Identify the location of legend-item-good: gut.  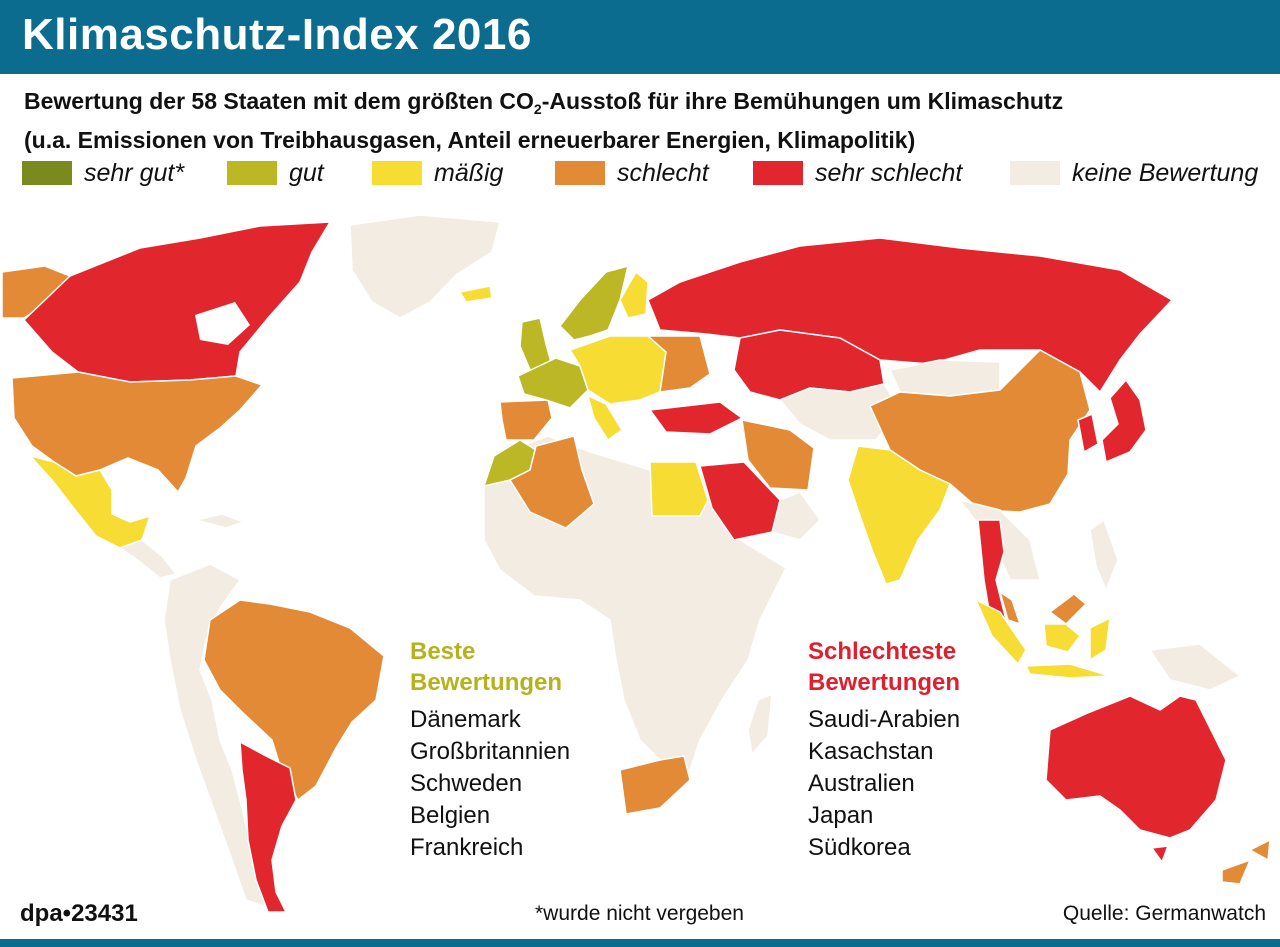
(275, 173).